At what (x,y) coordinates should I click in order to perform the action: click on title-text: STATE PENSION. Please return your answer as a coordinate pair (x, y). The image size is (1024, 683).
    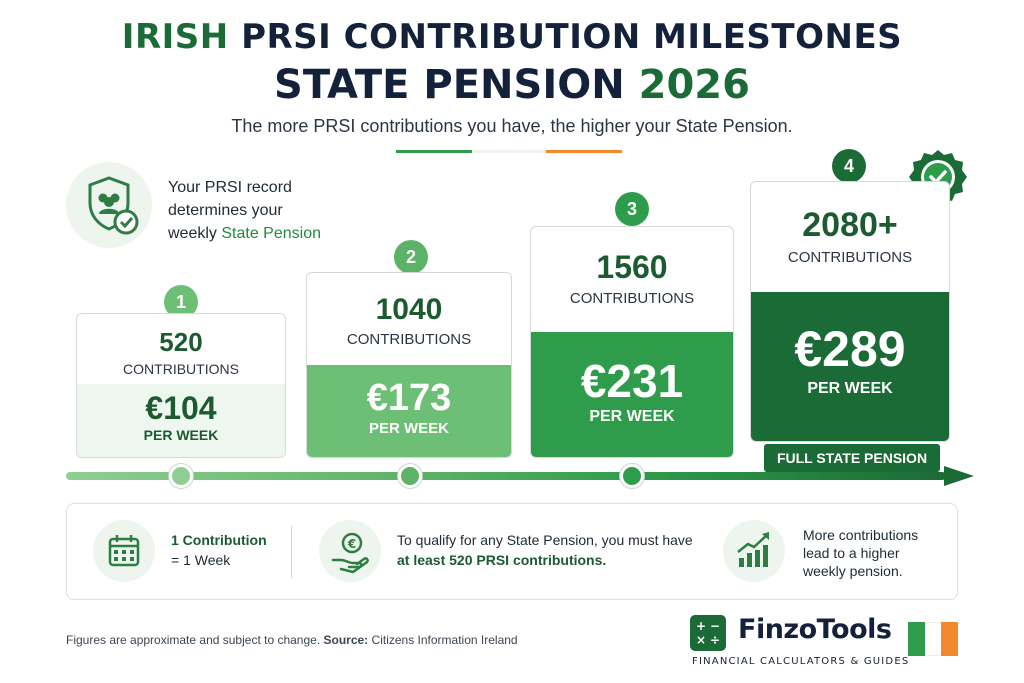
    Looking at the image, I should click on (449, 85).